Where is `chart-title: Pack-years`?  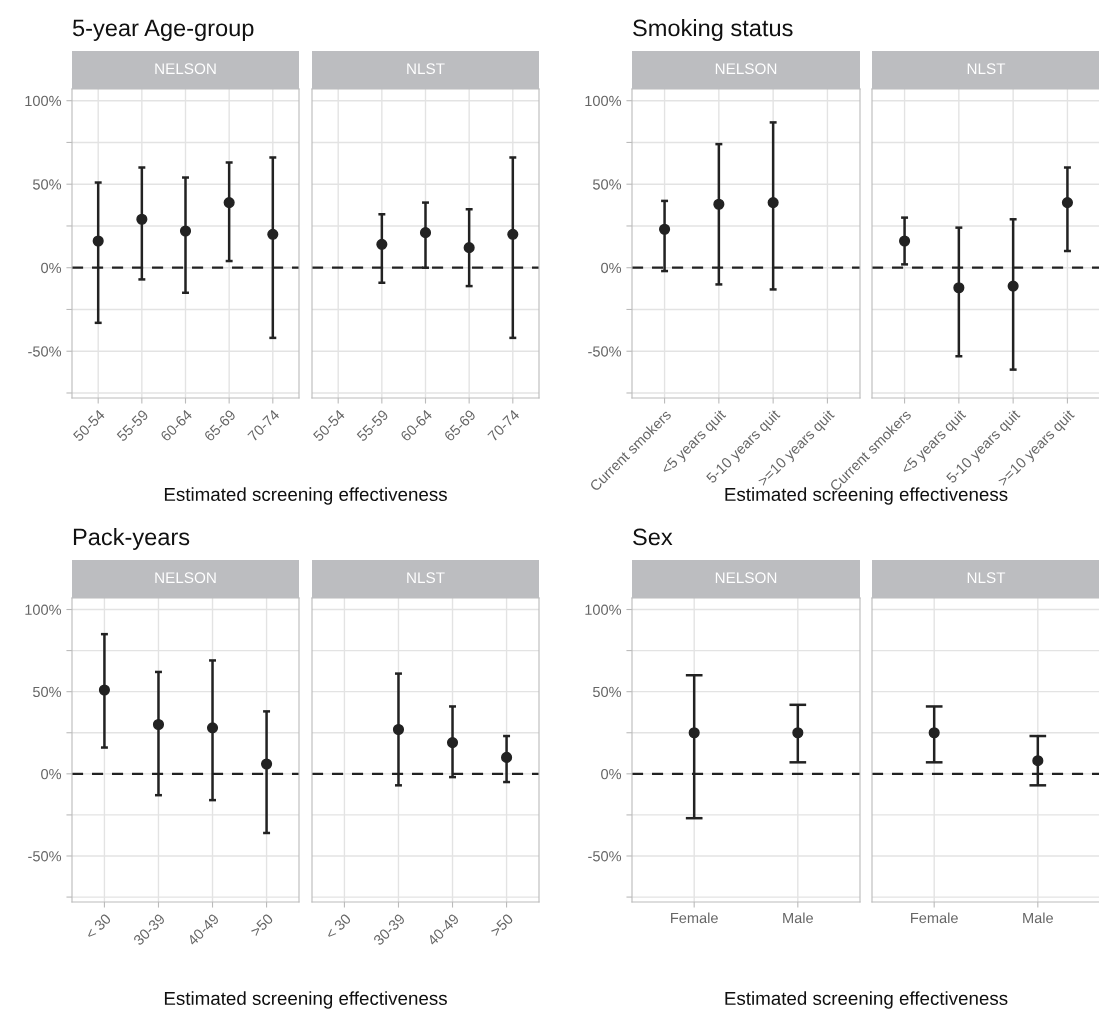 chart-title: Pack-years is located at coordinates (131, 538).